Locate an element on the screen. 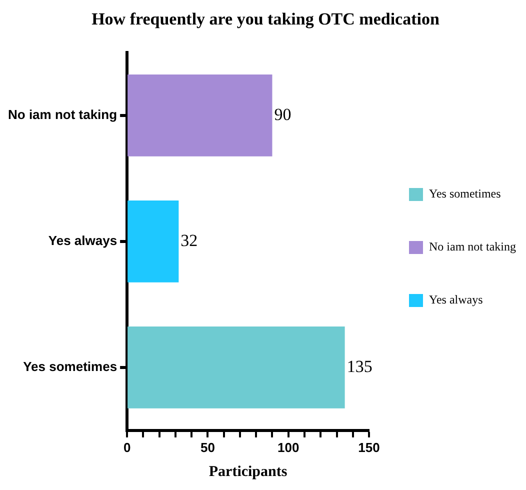 The width and height of the screenshot is (526, 490). legend-label: Yes sometimes is located at coordinates (465, 193).